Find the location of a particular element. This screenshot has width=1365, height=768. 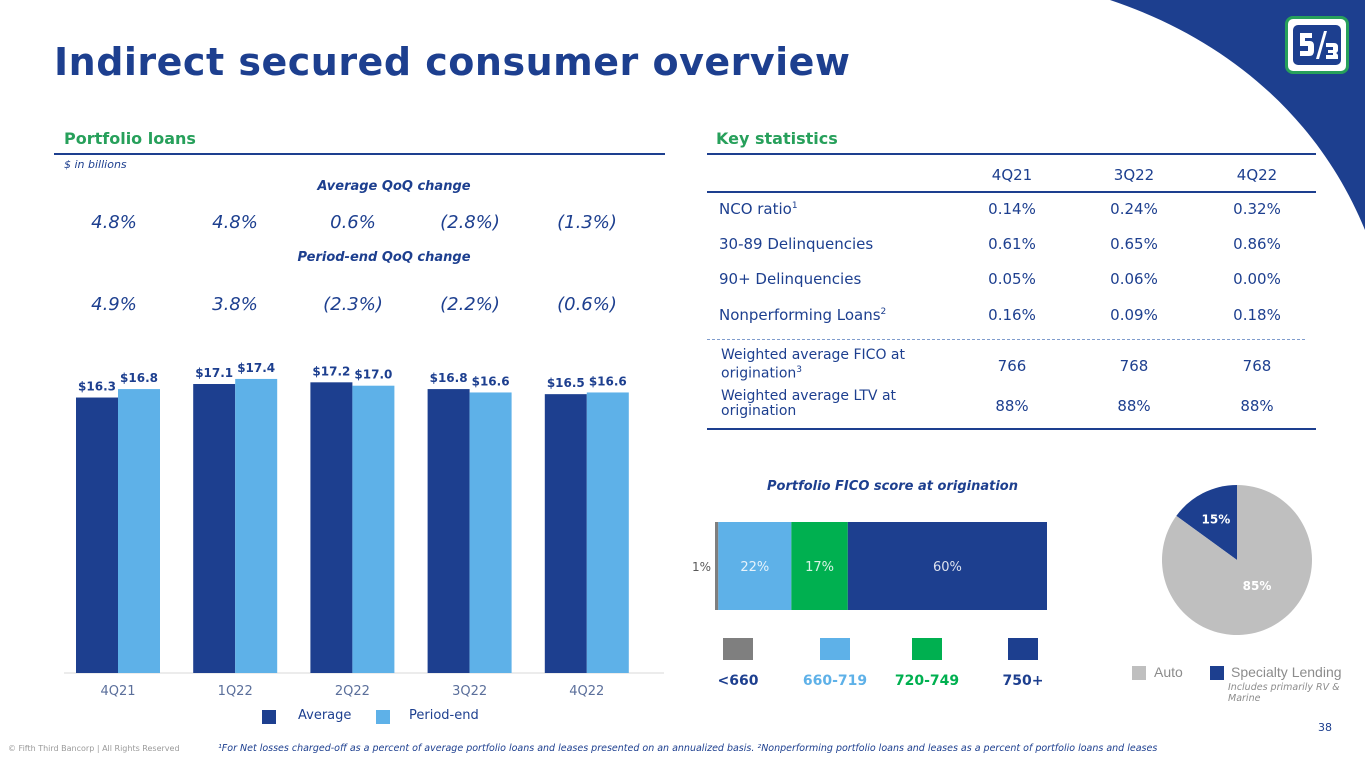

legend-label-average: Average is located at coordinates (325, 715).